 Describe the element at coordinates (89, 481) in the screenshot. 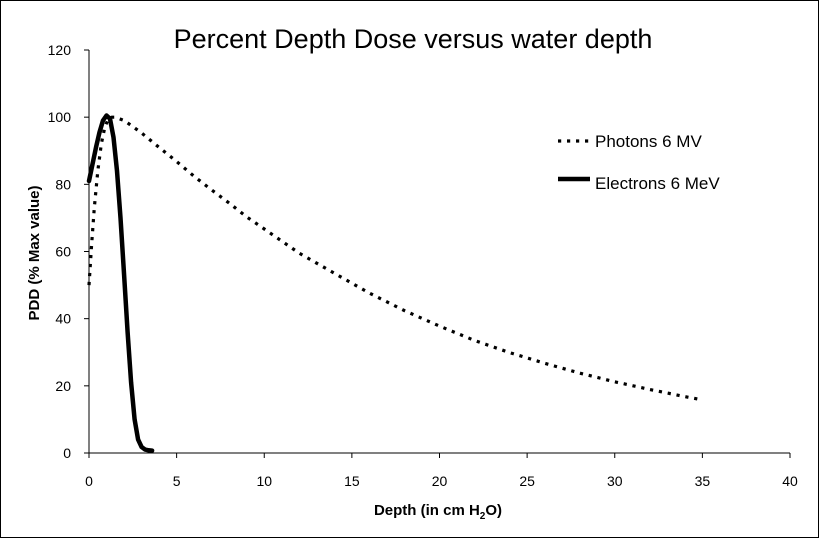

I see `x-tick-label: 0` at that location.